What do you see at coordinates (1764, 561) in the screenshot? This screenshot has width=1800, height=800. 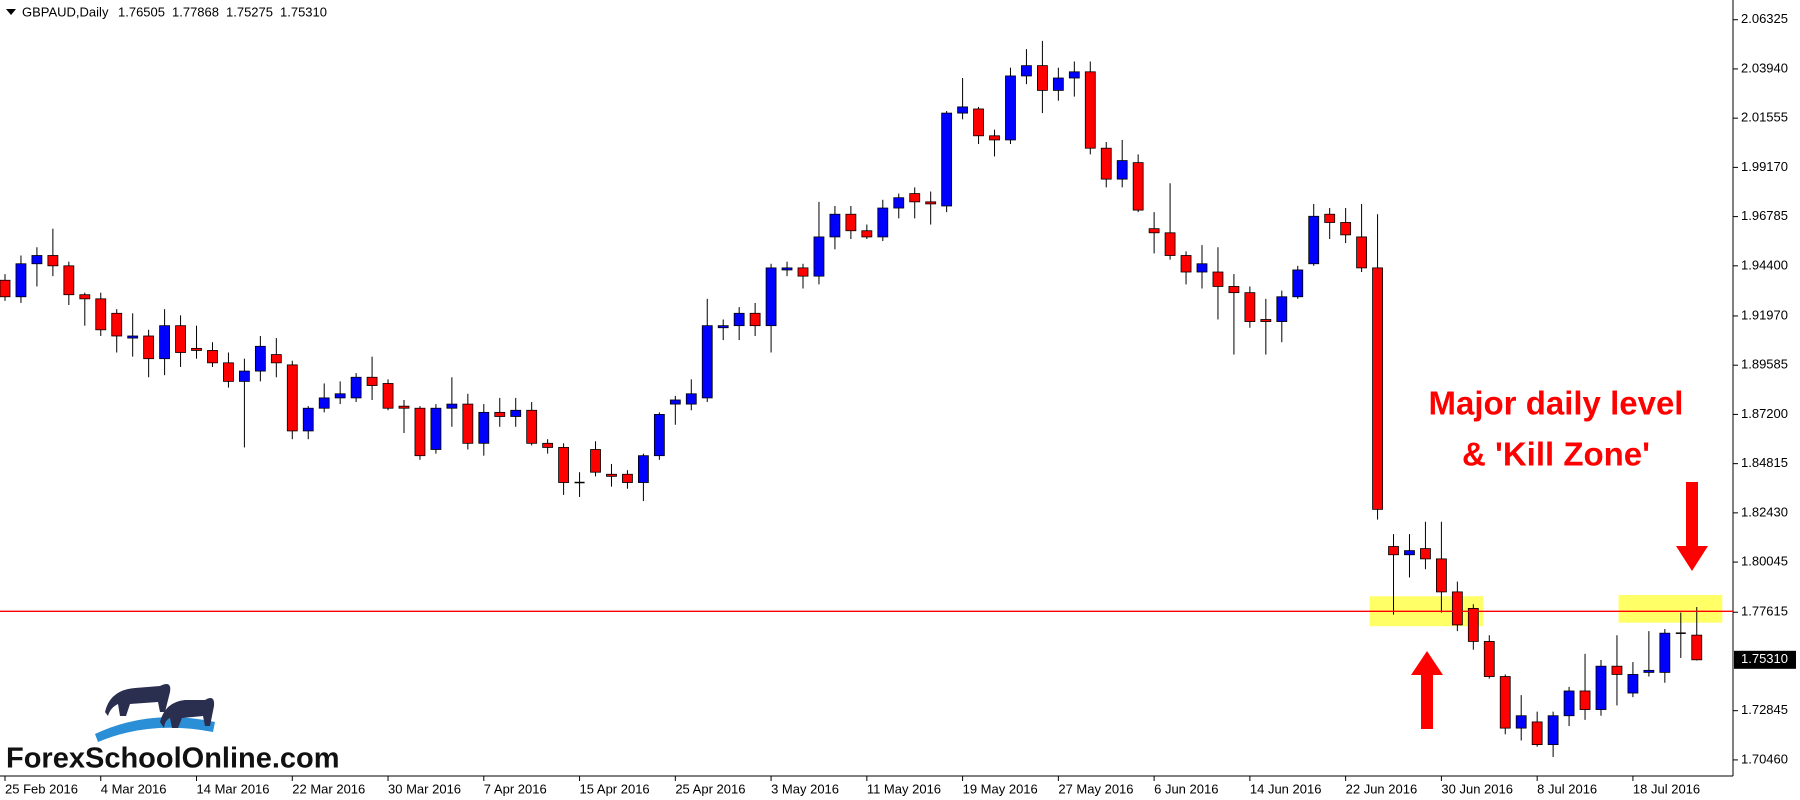 I see `y-tick-label: 1.80045` at bounding box center [1764, 561].